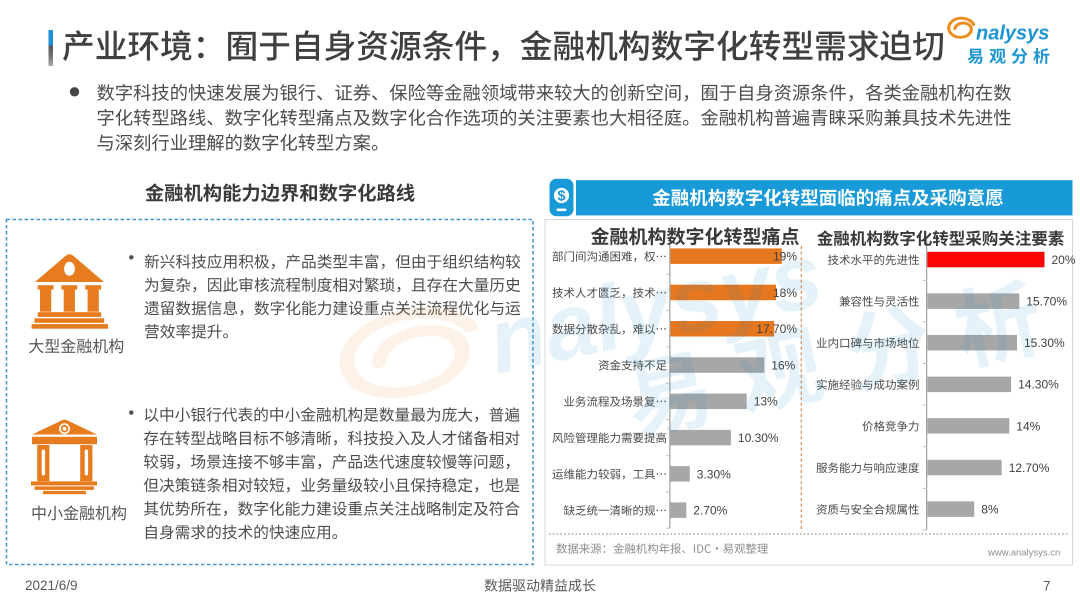 The height and width of the screenshot is (613, 1080). What do you see at coordinates (1023, 553) in the screenshot?
I see `svg-text: www.analysys.cn` at bounding box center [1023, 553].